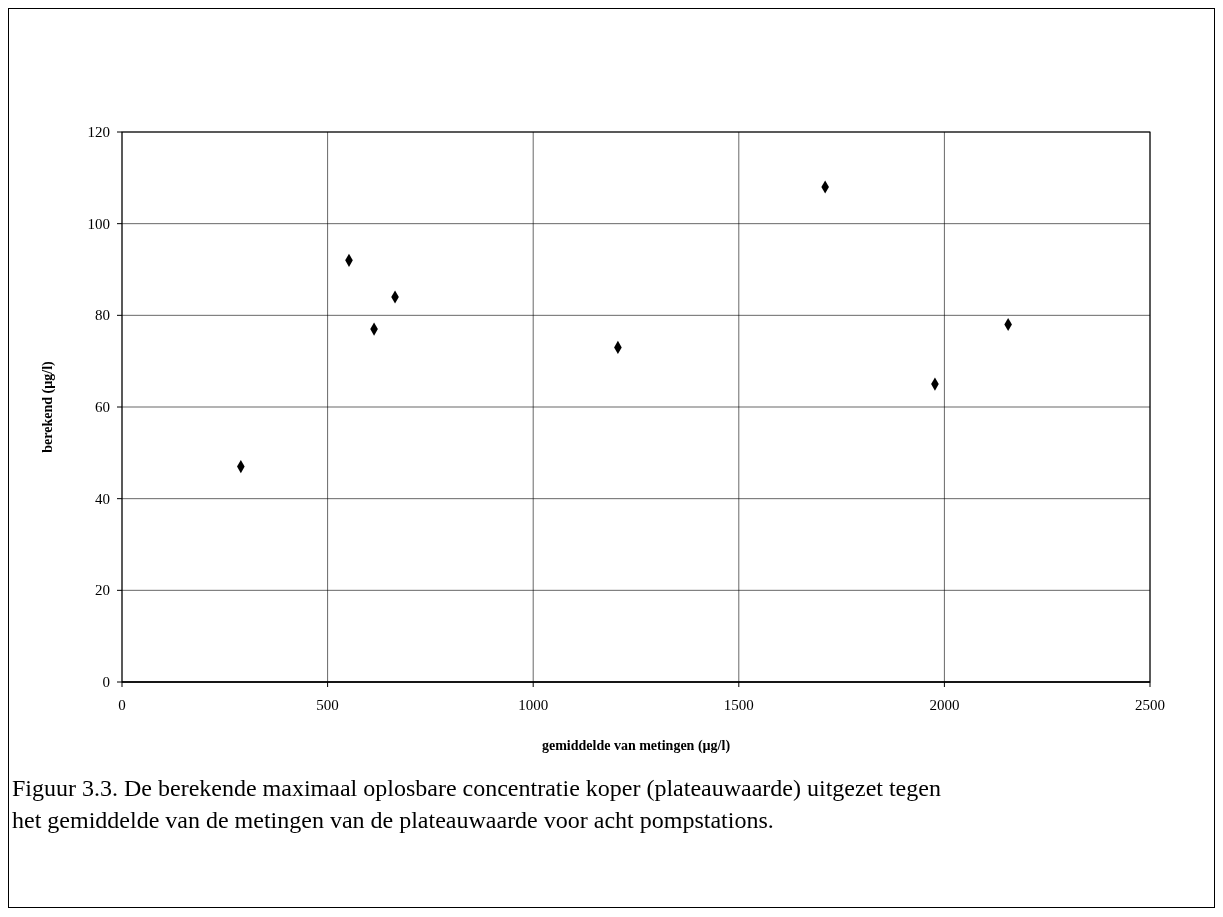 The width and height of the screenshot is (1223, 917). I want to click on y-tick-label: 100, so click(98, 223).